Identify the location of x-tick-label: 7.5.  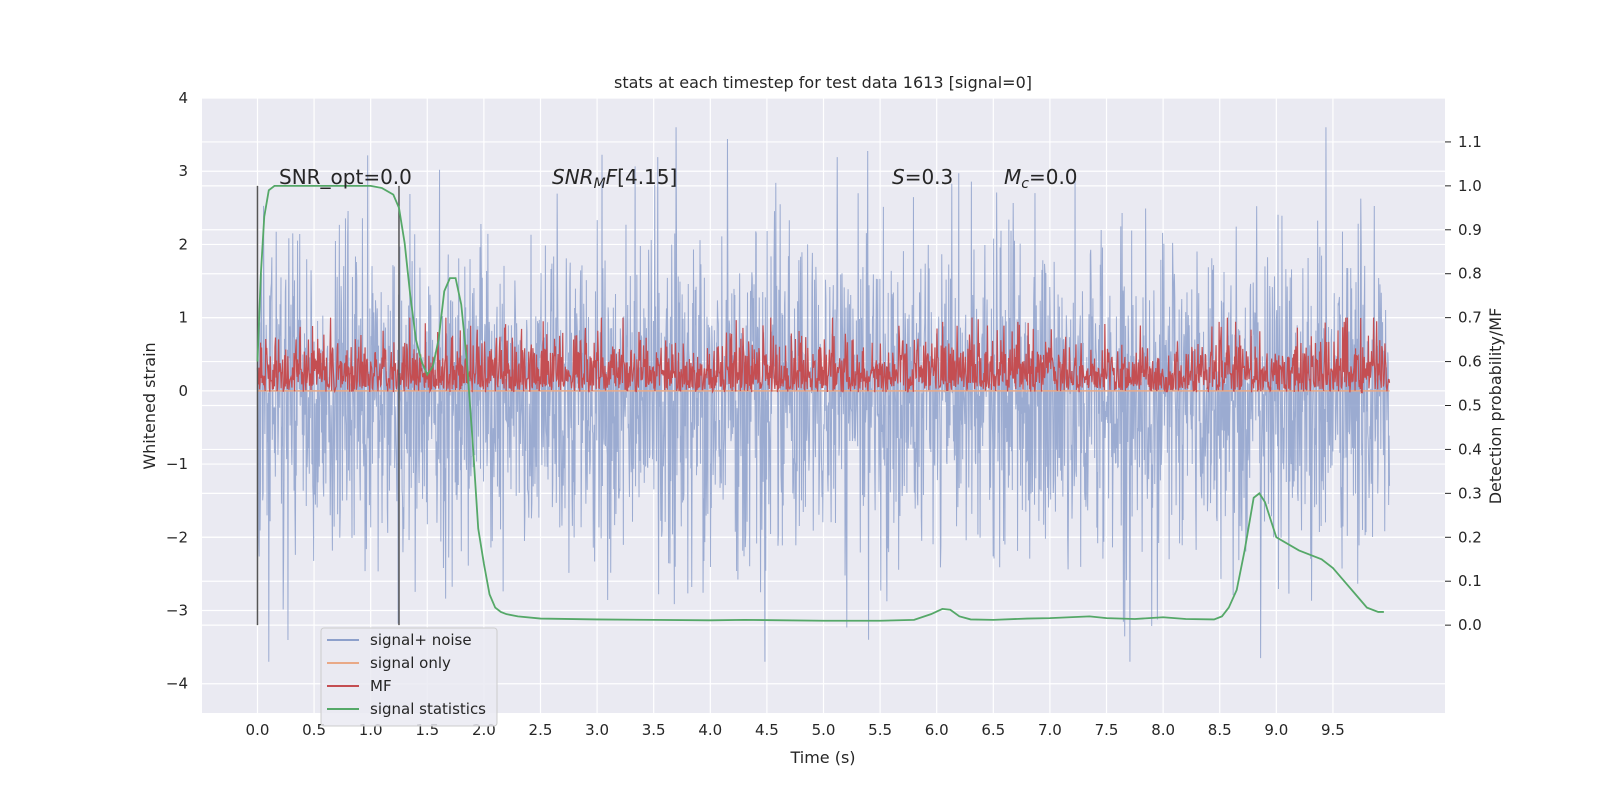
(1107, 730).